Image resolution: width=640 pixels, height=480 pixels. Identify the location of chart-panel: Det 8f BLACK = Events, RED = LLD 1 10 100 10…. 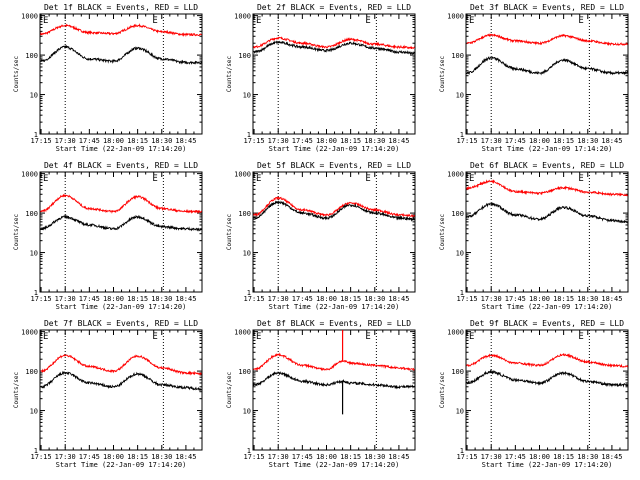
(321, 394).